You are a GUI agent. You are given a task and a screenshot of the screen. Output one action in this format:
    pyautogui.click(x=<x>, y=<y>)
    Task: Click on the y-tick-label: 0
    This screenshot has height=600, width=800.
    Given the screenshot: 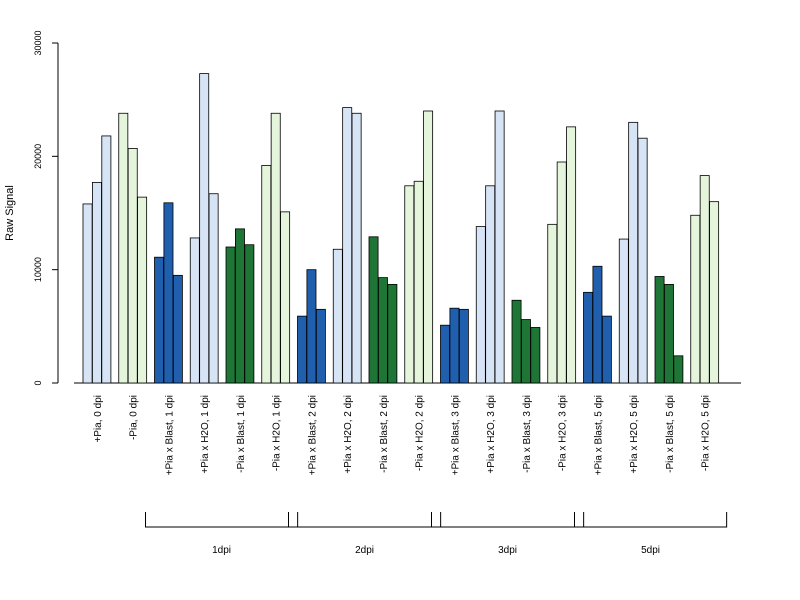 What is the action you would take?
    pyautogui.click(x=38, y=382)
    